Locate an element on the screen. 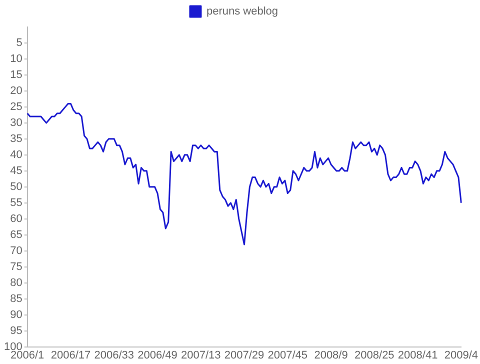 Image resolution: width=480 pixels, height=364 pixels. x-tick-label: 2008/25 is located at coordinates (374, 355).